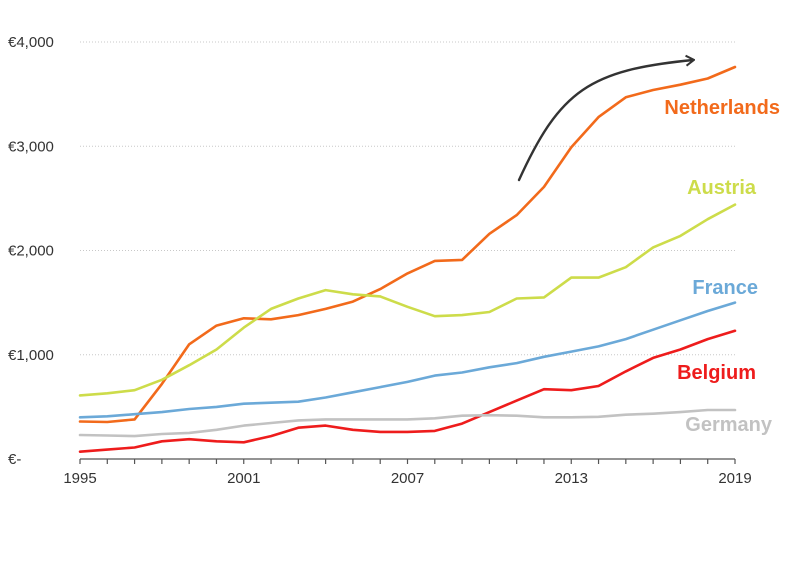 Image resolution: width=800 pixels, height=575 pixels. Describe the element at coordinates (725, 288) in the screenshot. I see `series-label-france: France` at that location.